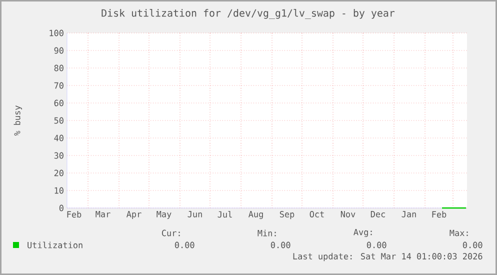 The image size is (497, 275). What do you see at coordinates (59, 173) in the screenshot?
I see `y-tick-label: 20` at bounding box center [59, 173].